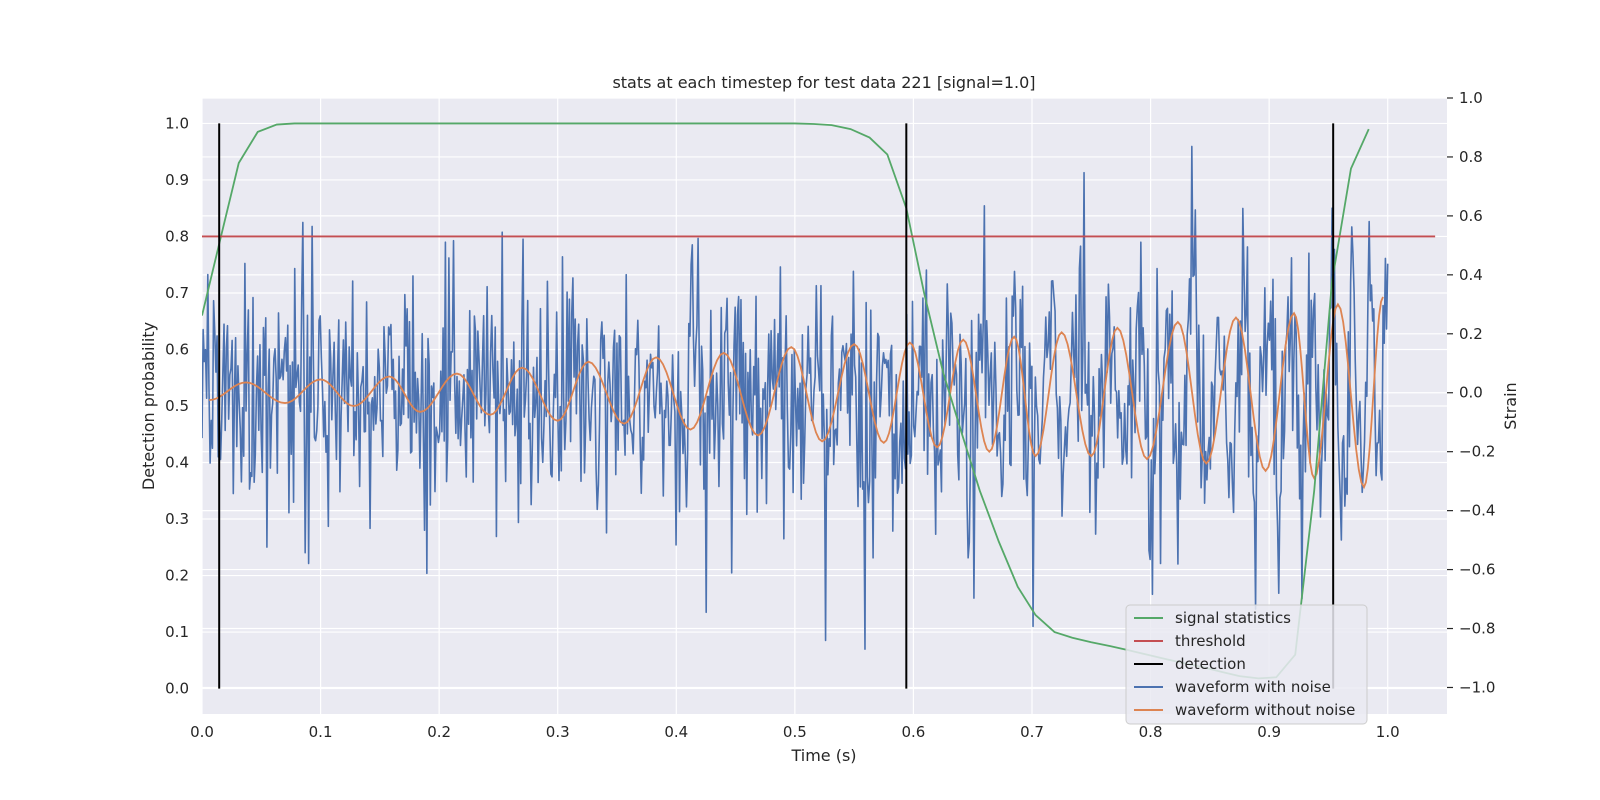 The height and width of the screenshot is (800, 1600). Describe the element at coordinates (1471, 334) in the screenshot. I see `y2-tick-label: 0.2` at that location.